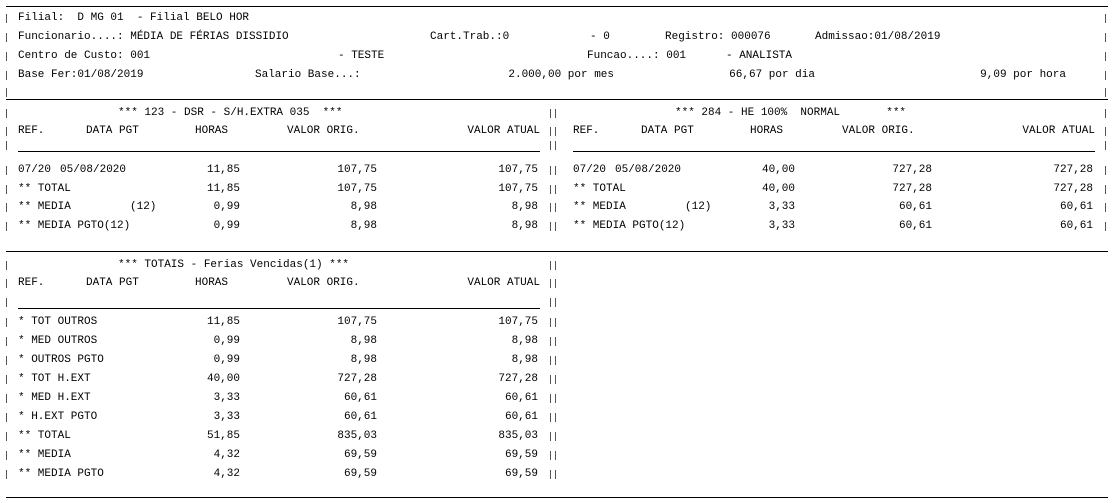 Image resolution: width=1114 pixels, height=503 pixels. I want to click on cell-hours: 0,99, so click(226, 207).